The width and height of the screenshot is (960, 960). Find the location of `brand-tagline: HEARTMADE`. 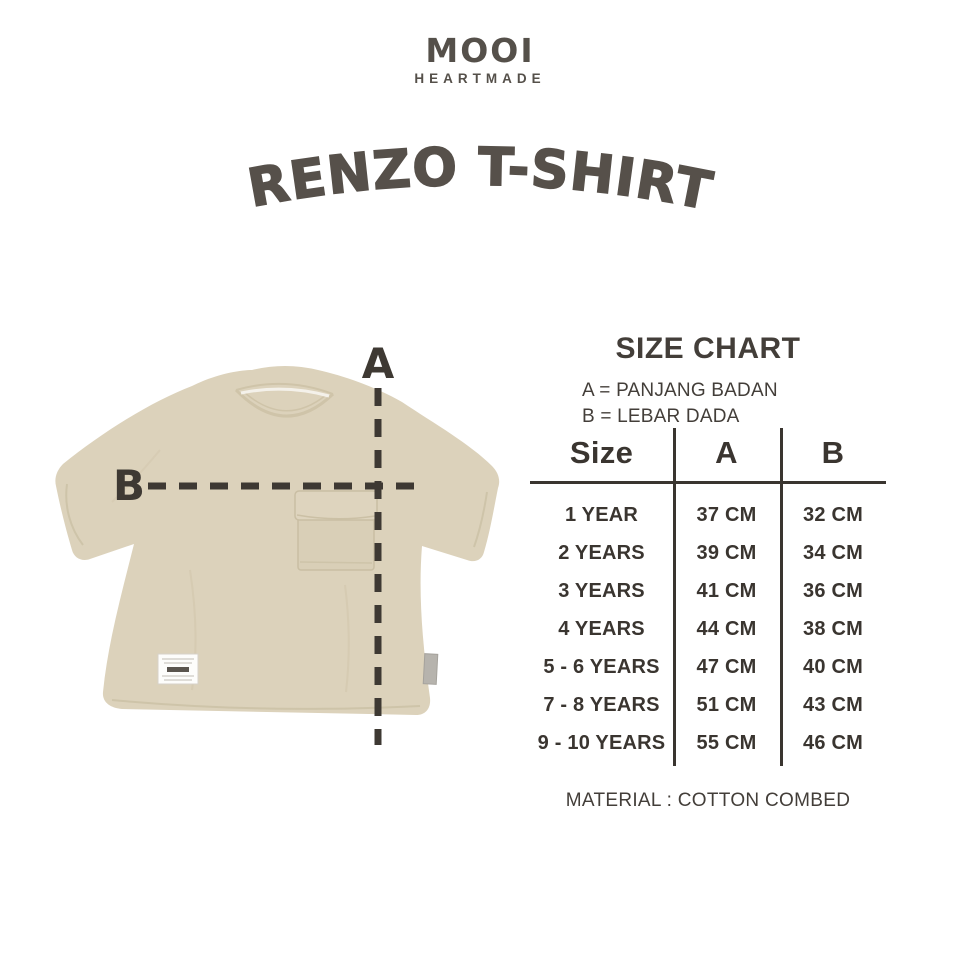

brand-tagline: HEARTMADE is located at coordinates (480, 78).